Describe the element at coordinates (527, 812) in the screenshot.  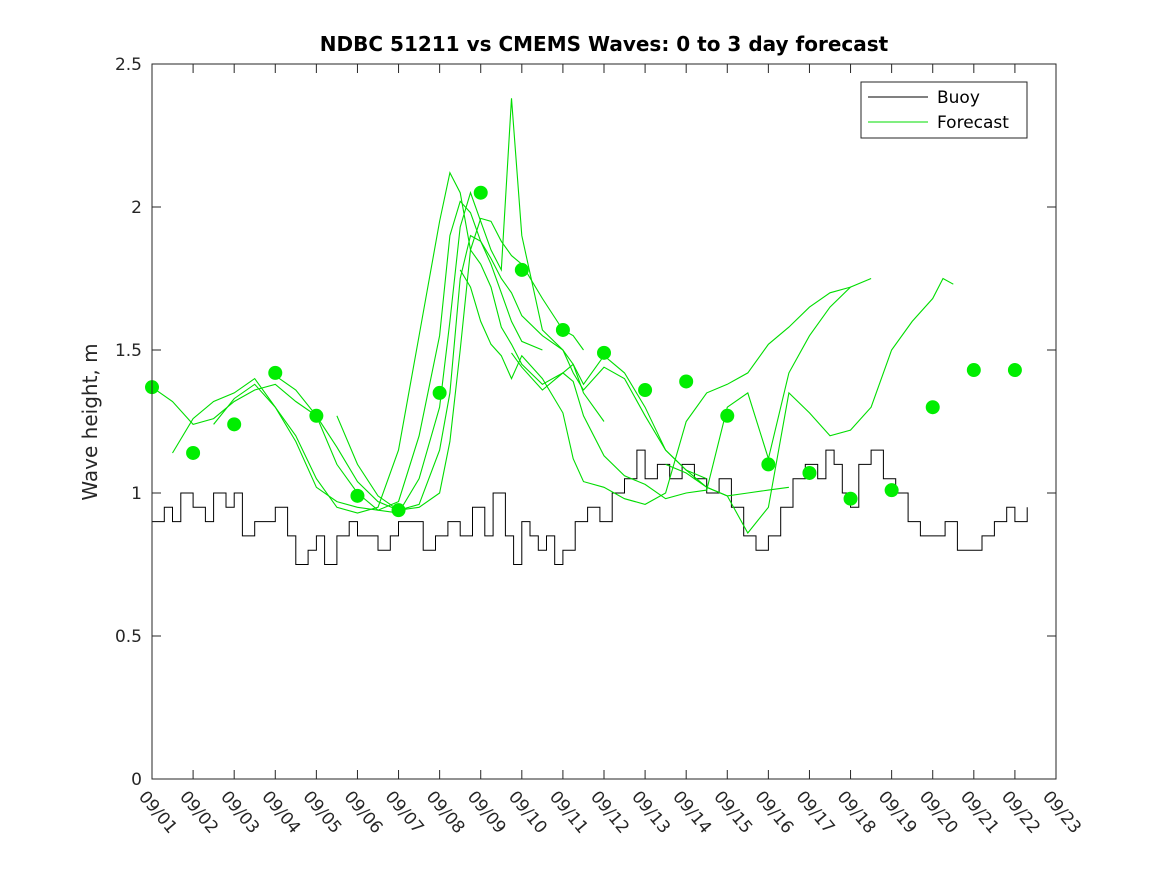
I see `x-tick-label: 09/10` at that location.